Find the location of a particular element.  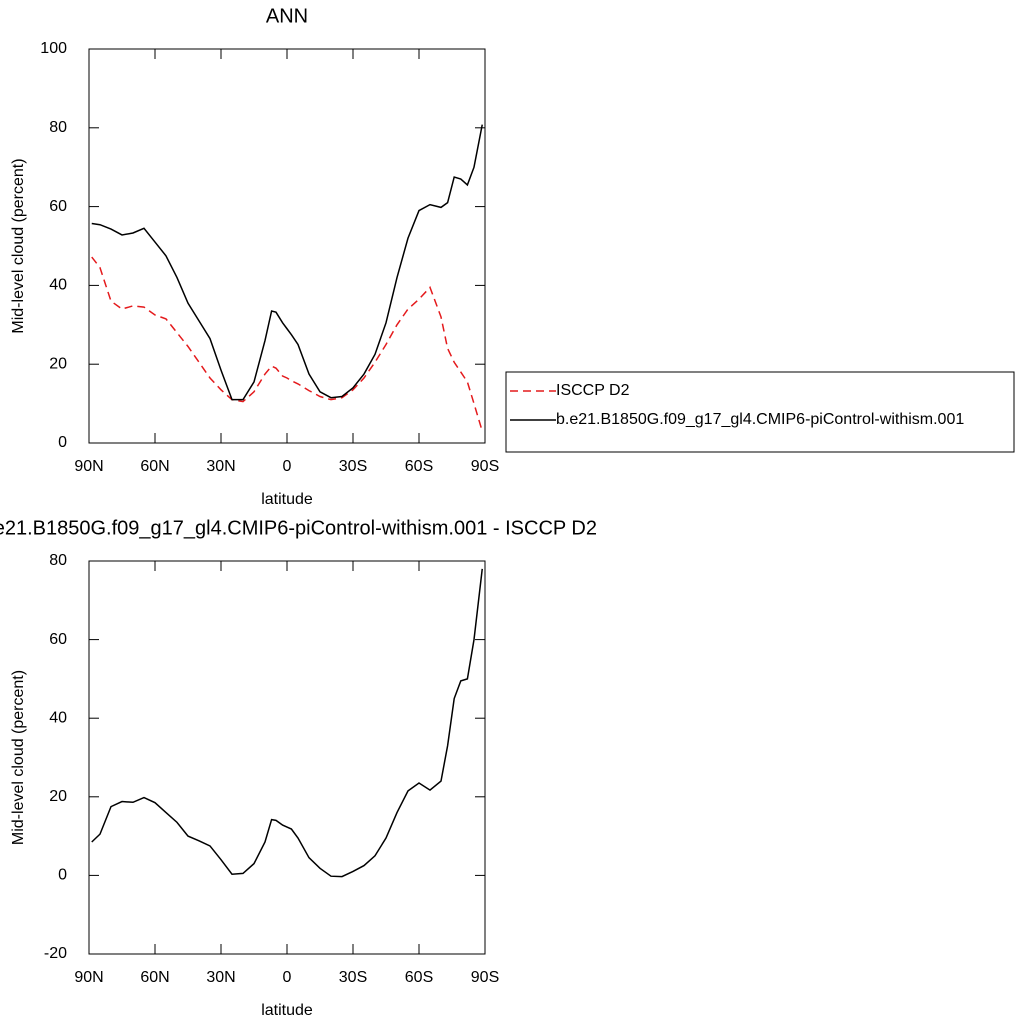

y-tick-label: 100 is located at coordinates (53, 48).